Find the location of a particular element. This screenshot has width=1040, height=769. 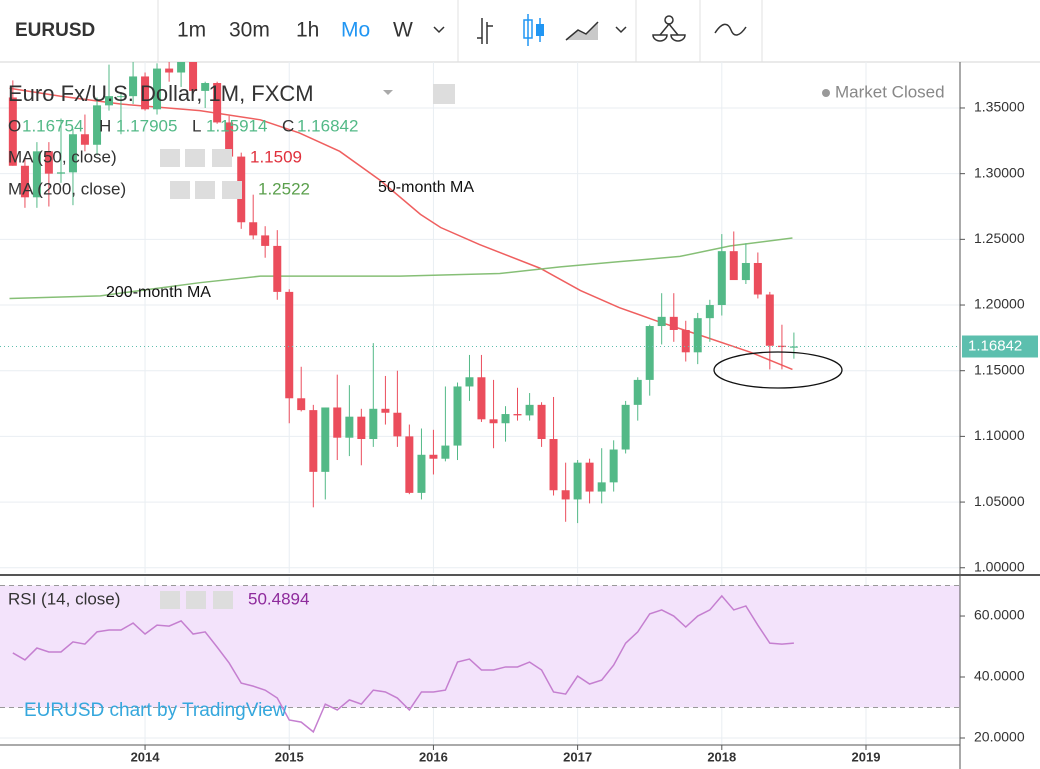

x-tick-label: 2017 is located at coordinates (577, 756).